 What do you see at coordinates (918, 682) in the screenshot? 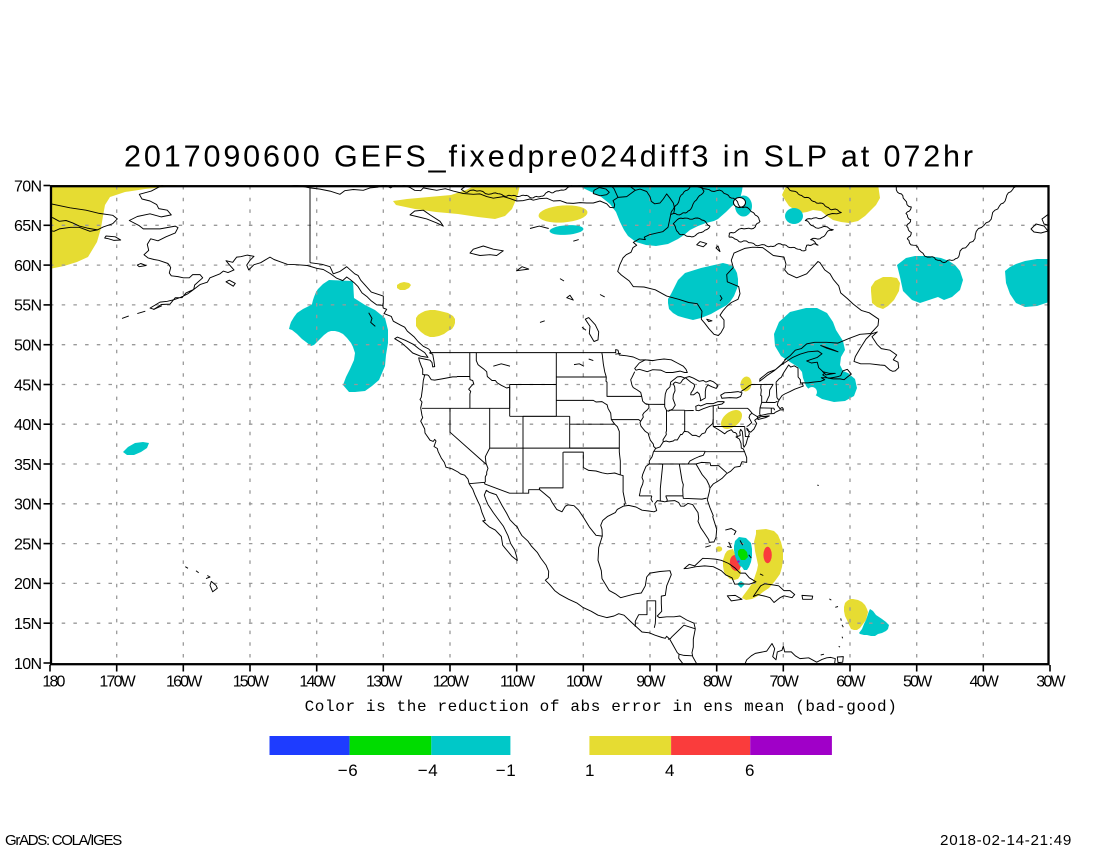
I see `svg-text: 50W` at bounding box center [918, 682].